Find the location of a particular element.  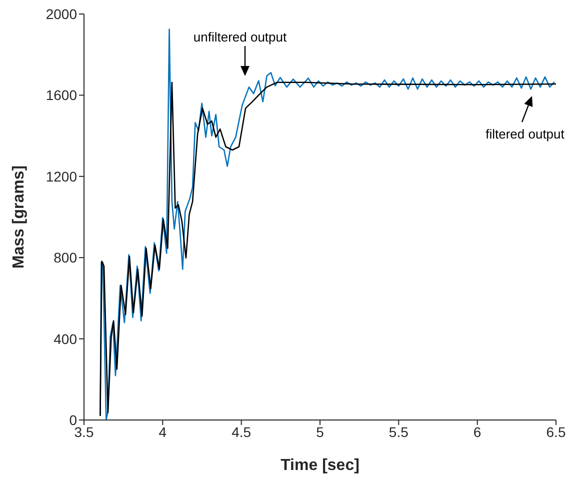

x-tick-label: 6.5 is located at coordinates (556, 432).